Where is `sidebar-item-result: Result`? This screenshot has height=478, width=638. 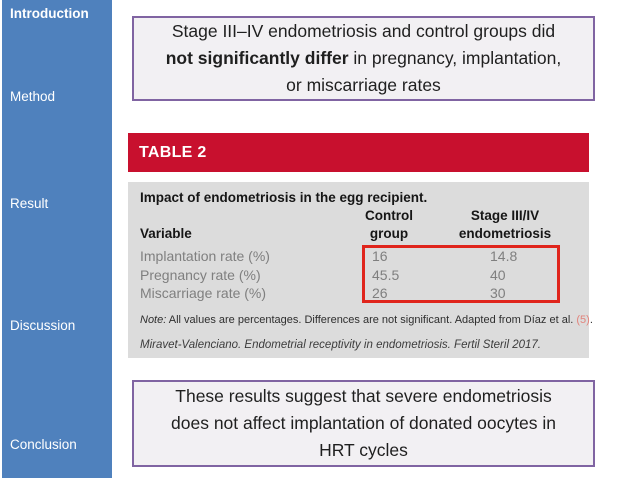
sidebar-item-result: Result is located at coordinates (29, 203).